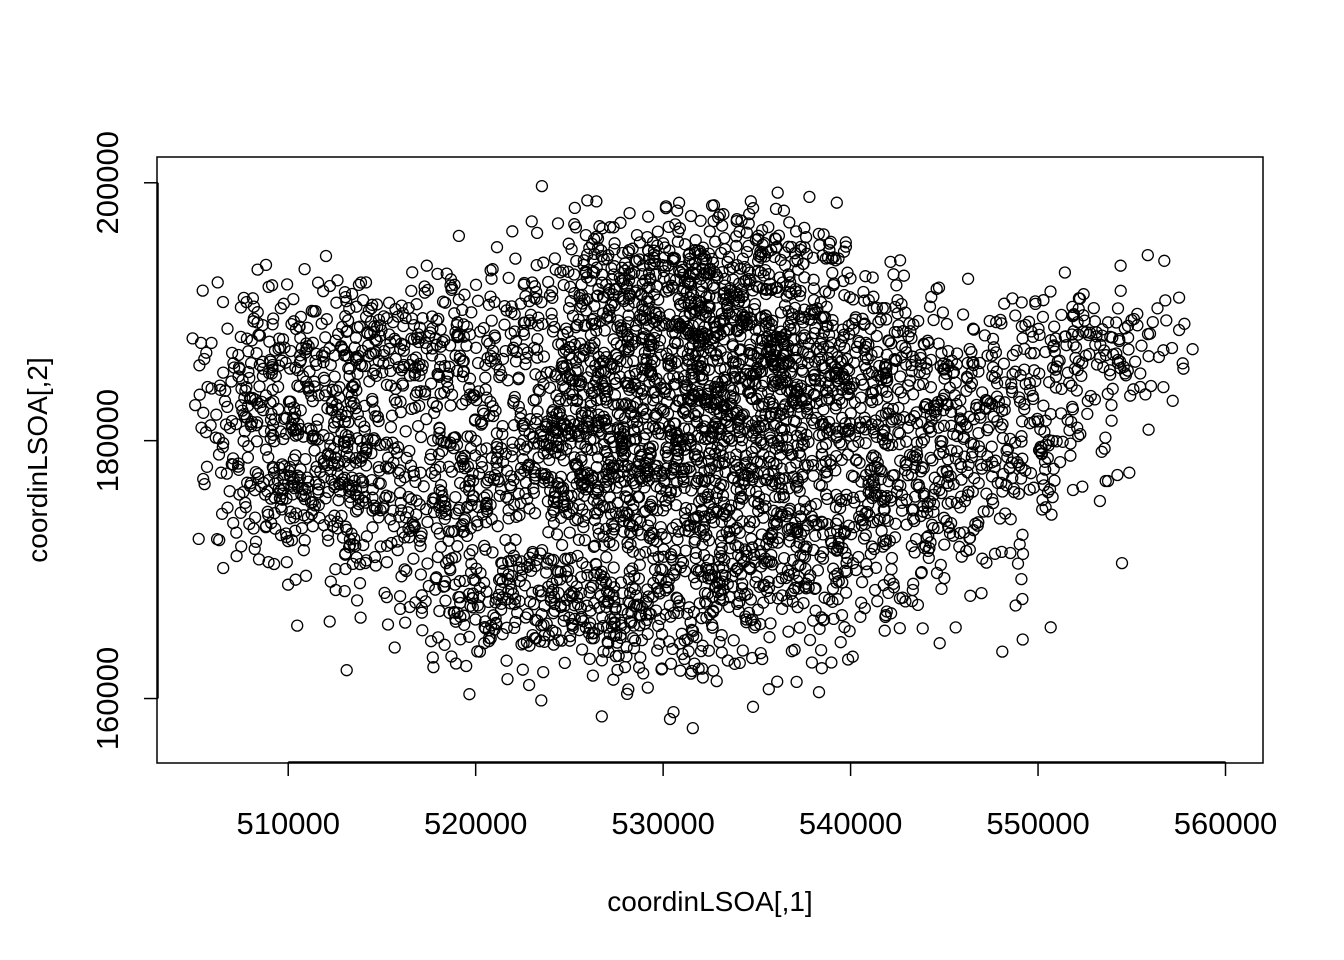 The image size is (1344, 960). What do you see at coordinates (287, 823) in the screenshot?
I see `x-tick-label: 510000` at bounding box center [287, 823].